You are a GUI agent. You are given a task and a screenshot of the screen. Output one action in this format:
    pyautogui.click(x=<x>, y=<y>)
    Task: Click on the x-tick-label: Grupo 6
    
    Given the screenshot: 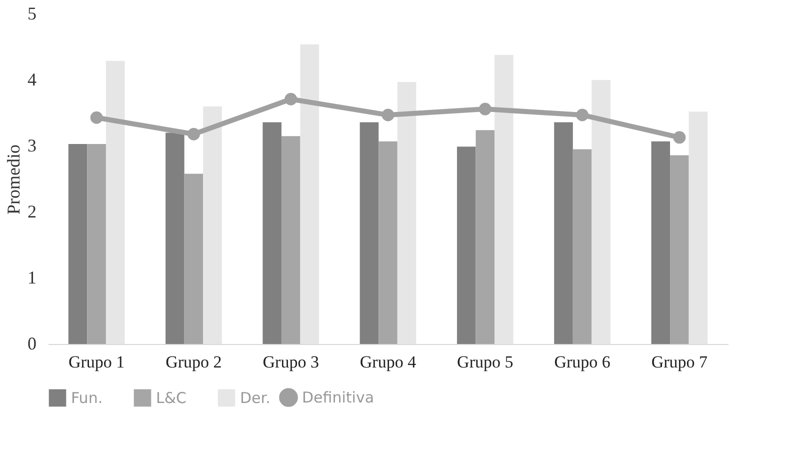 What is the action you would take?
    pyautogui.click(x=582, y=362)
    